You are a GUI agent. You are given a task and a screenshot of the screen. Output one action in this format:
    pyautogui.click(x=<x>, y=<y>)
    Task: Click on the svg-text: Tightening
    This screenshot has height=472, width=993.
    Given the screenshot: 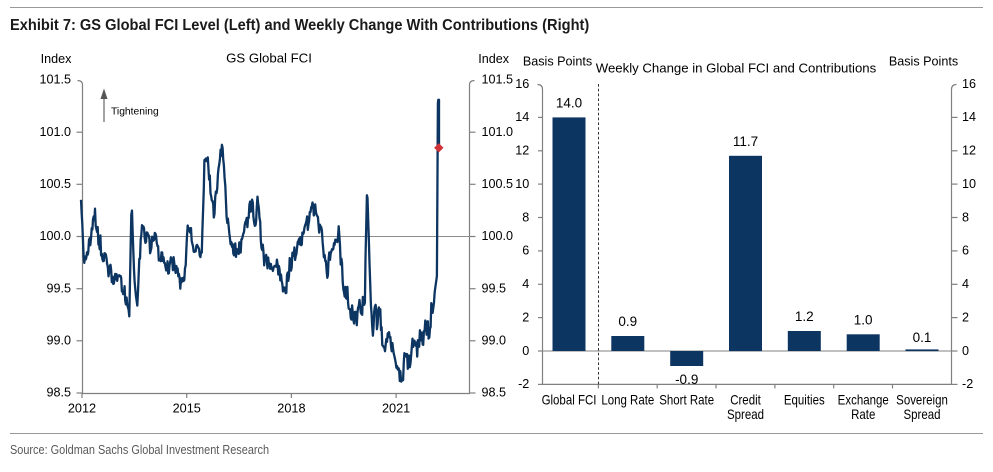 What is the action you would take?
    pyautogui.click(x=135, y=112)
    